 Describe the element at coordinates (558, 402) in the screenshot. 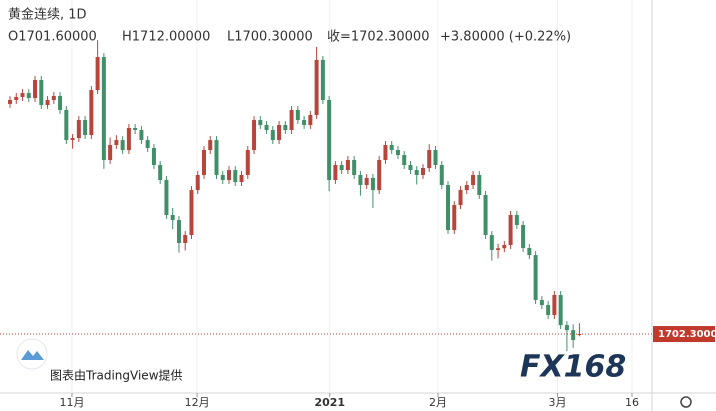

I see `x-tick-label: 3月` at that location.